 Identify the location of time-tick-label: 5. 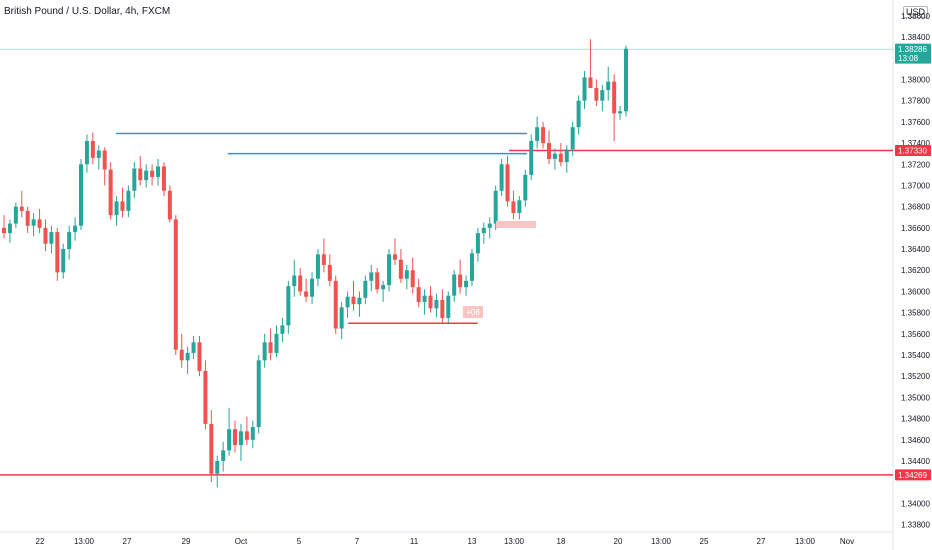
(299, 541).